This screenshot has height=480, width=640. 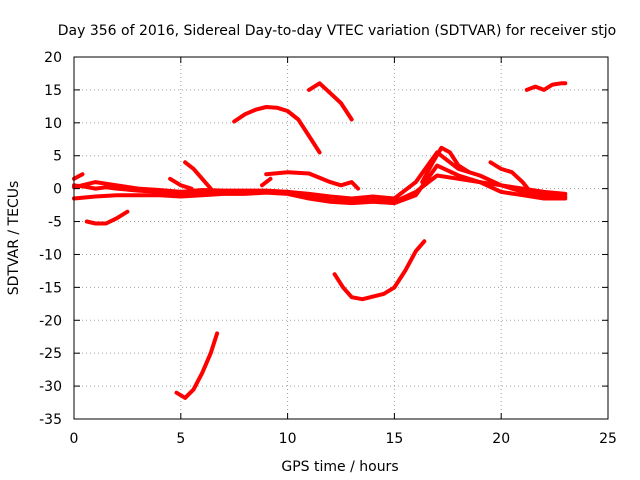 I want to click on y-tick-label: -25, so click(x=50, y=354).